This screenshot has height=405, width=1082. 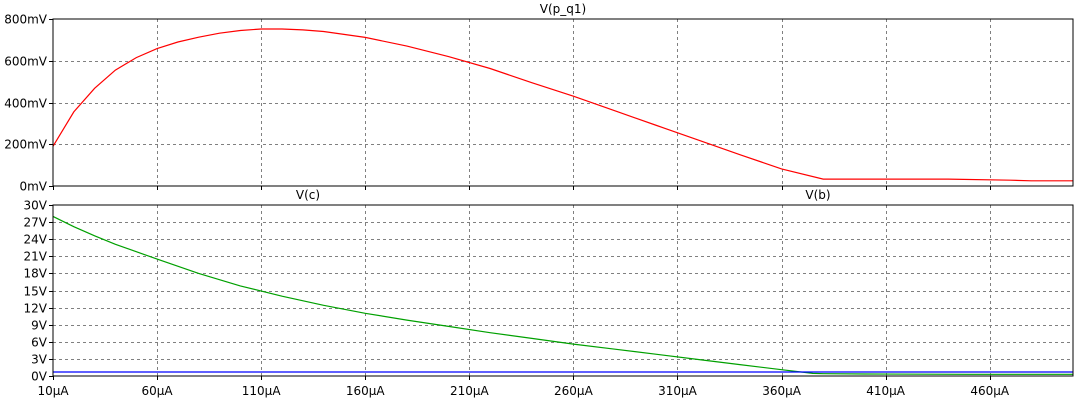 What do you see at coordinates (26, 62) in the screenshot?
I see `top-y-tick-label: 600mV` at bounding box center [26, 62].